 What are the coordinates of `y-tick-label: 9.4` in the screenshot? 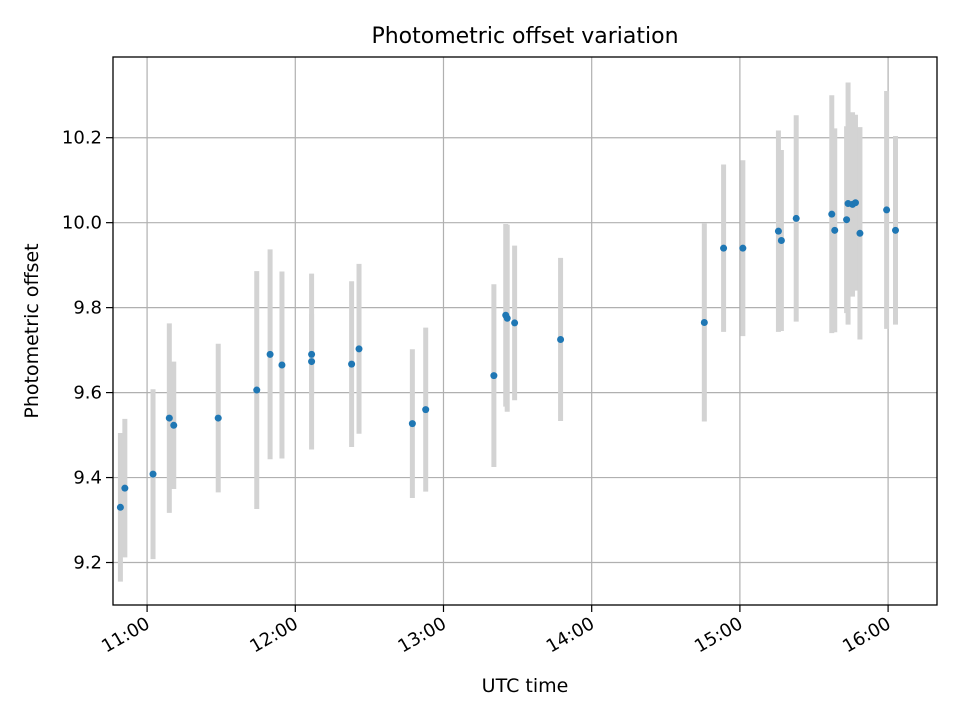 It's located at (87, 478).